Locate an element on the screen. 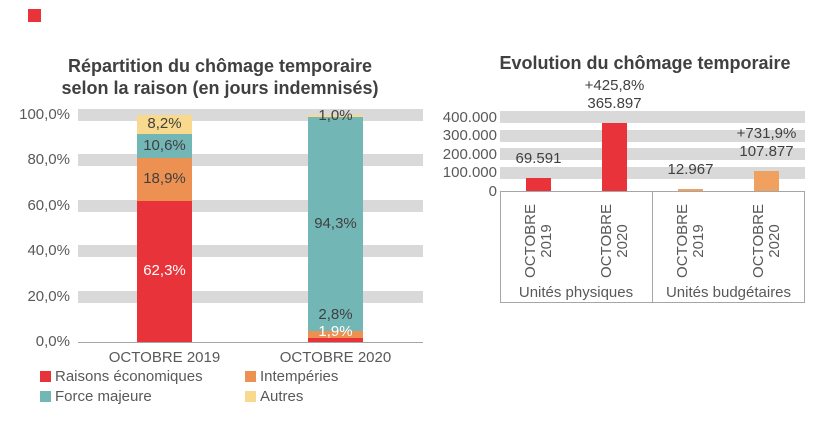 The width and height of the screenshot is (830, 425). bar-segment-label: 94,3% is located at coordinates (335, 224).